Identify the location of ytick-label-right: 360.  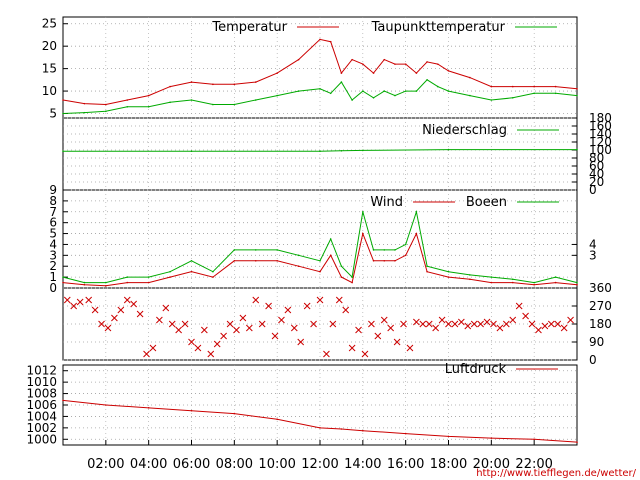
(600, 288).